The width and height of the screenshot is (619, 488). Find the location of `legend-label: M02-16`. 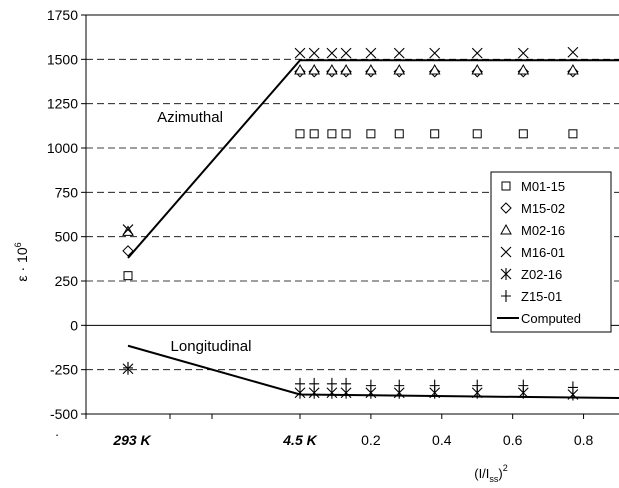

legend-label: M02-16 is located at coordinates (543, 230).